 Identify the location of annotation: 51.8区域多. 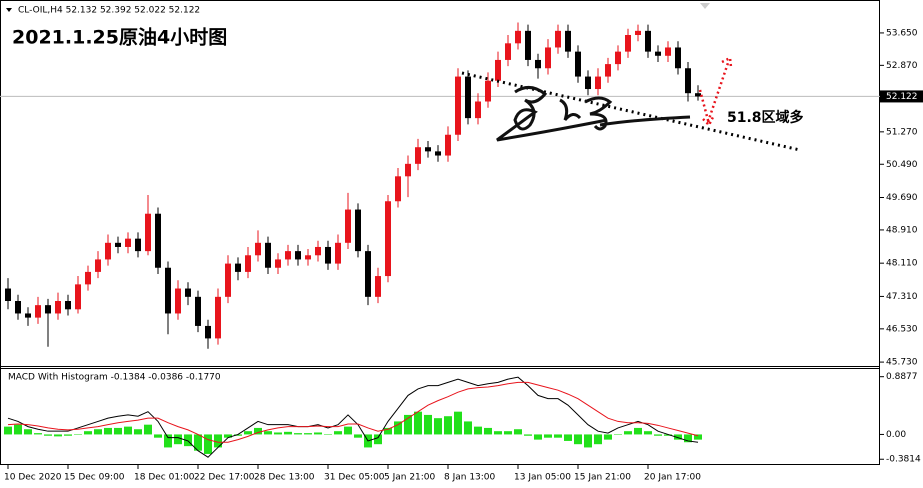
(765, 117).